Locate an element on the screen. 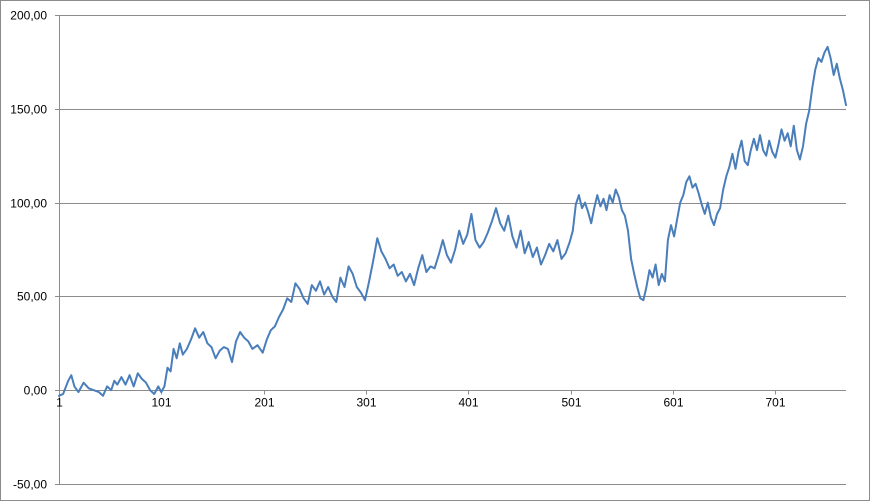 The image size is (870, 501). x-tick-label: 601 is located at coordinates (673, 403).